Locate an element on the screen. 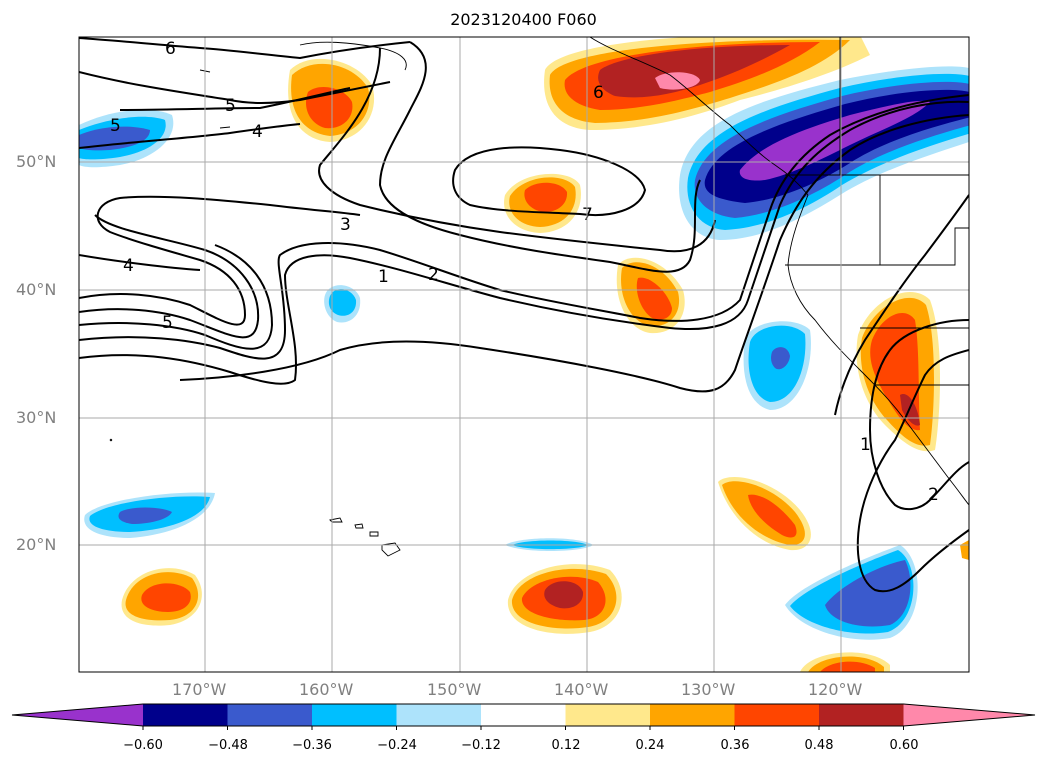 The width and height of the screenshot is (1047, 765). colorbar-tick-label: 0.36 is located at coordinates (735, 745).